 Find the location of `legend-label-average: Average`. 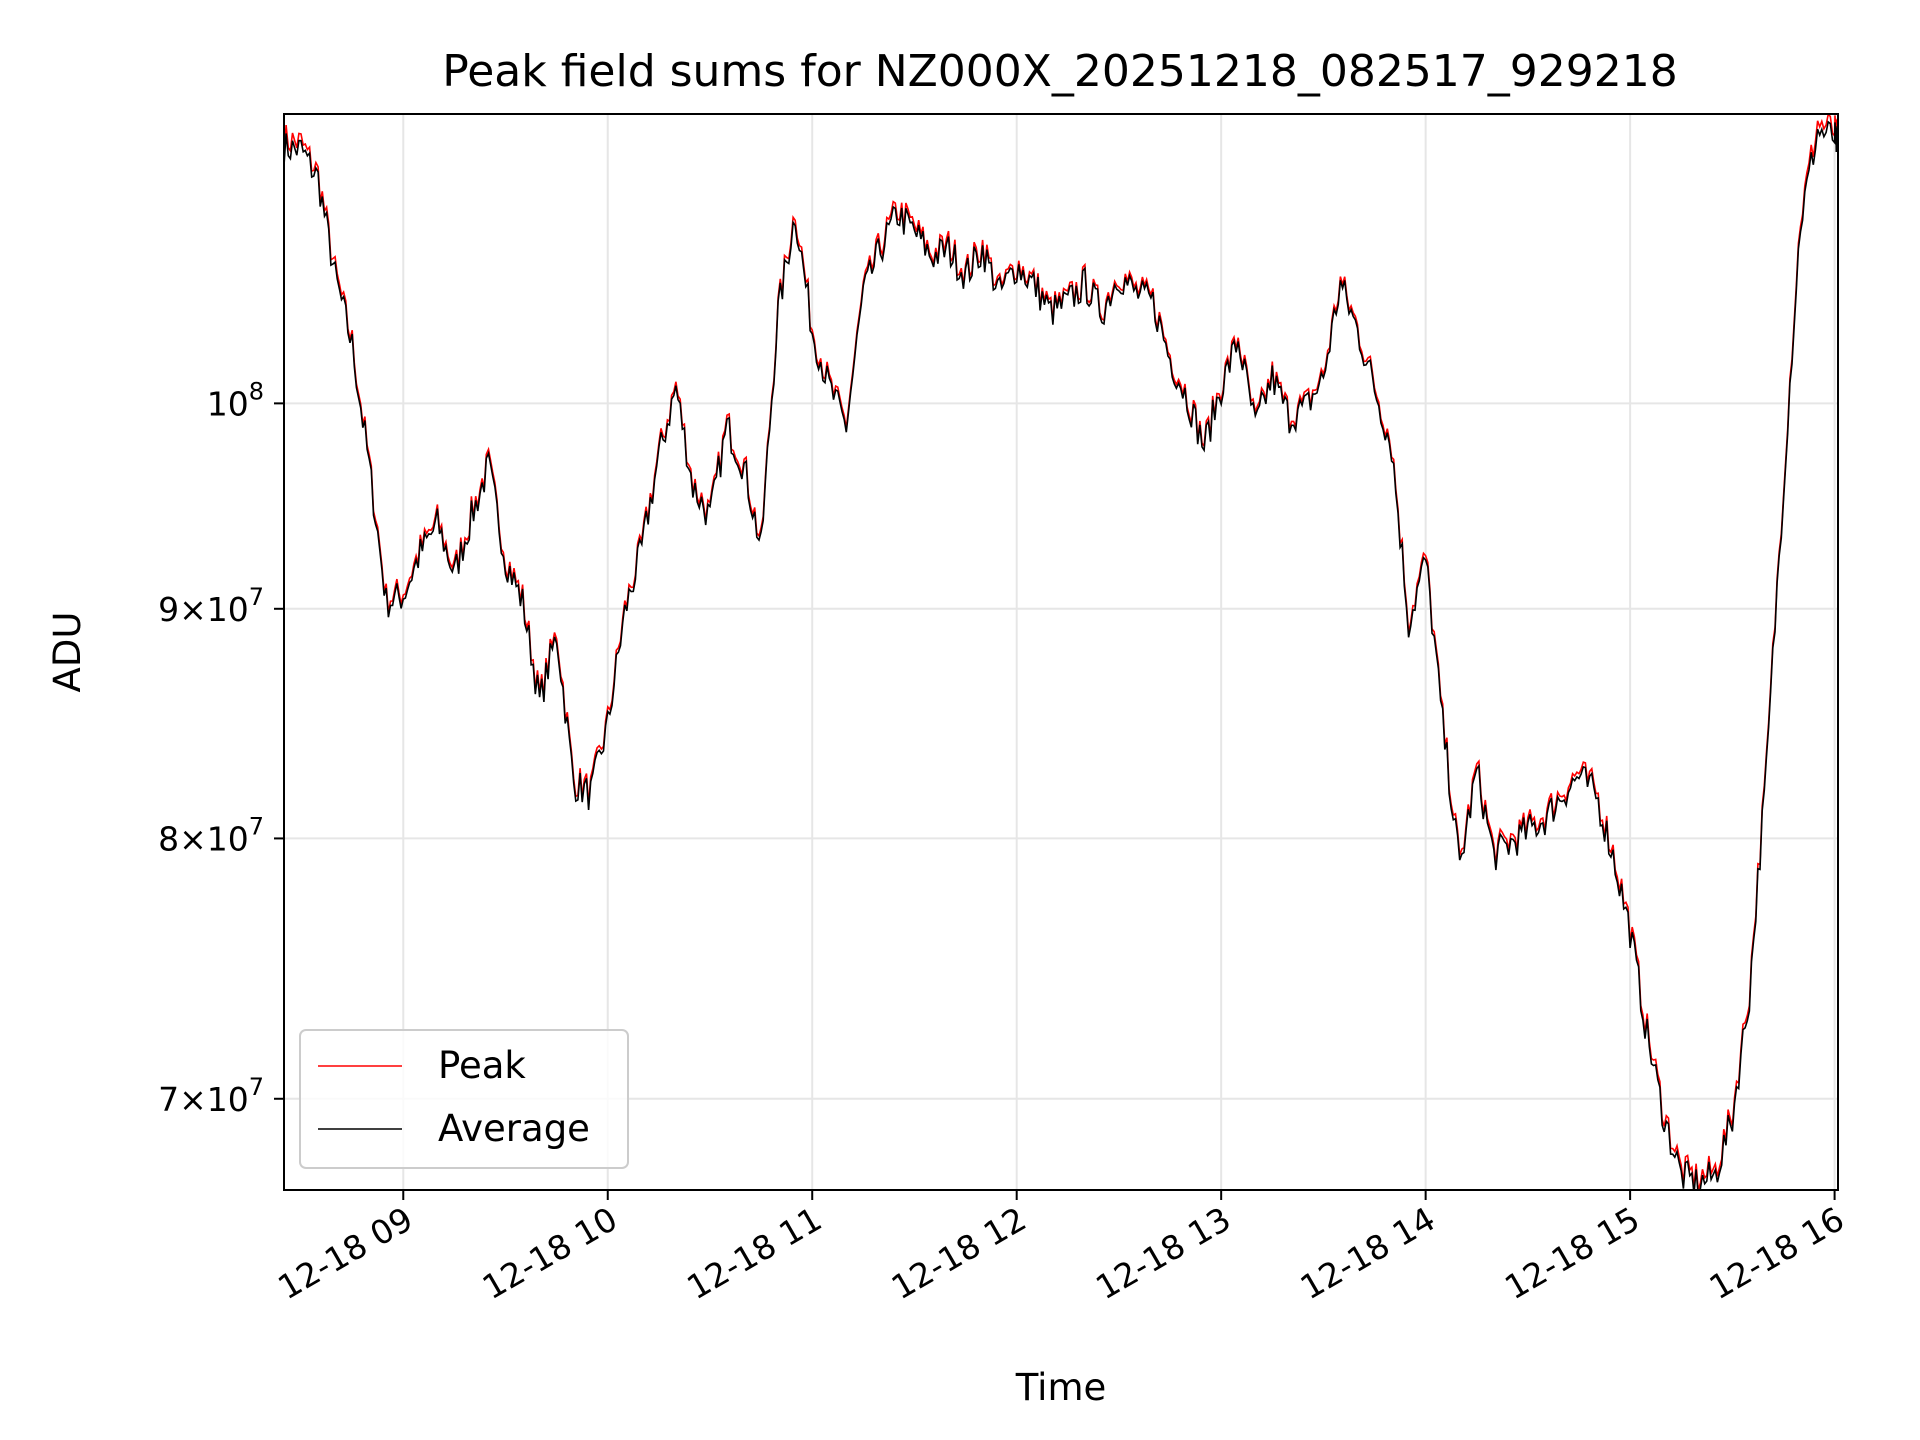

legend-label-average: Average is located at coordinates (514, 1128).